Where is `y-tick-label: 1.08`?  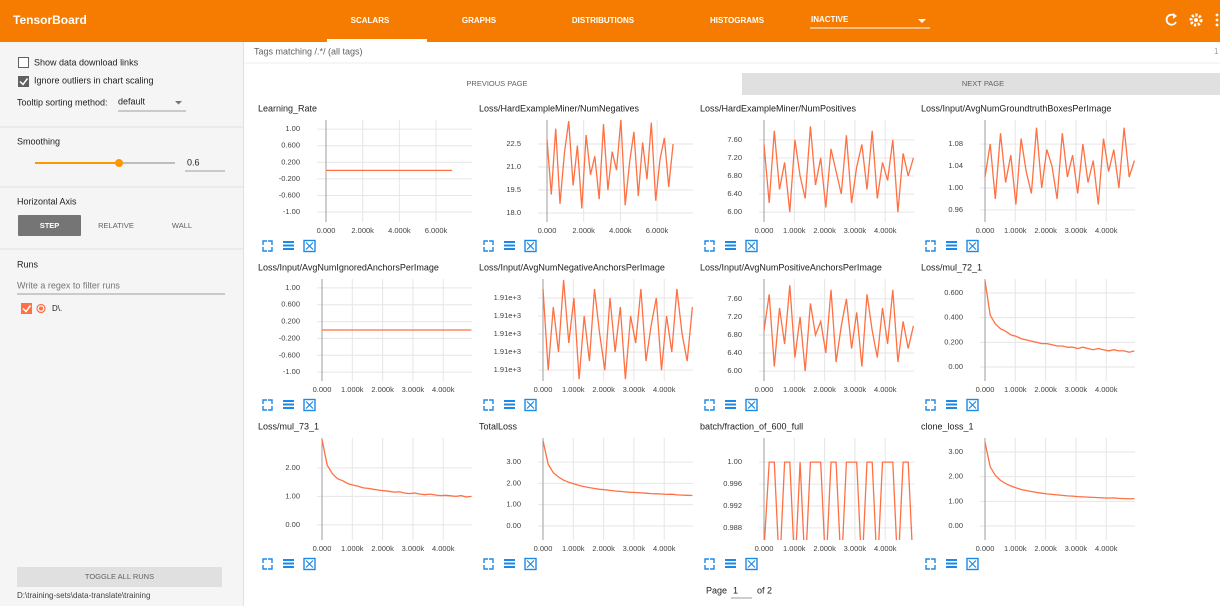
y-tick-label: 1.08 is located at coordinates (955, 143).